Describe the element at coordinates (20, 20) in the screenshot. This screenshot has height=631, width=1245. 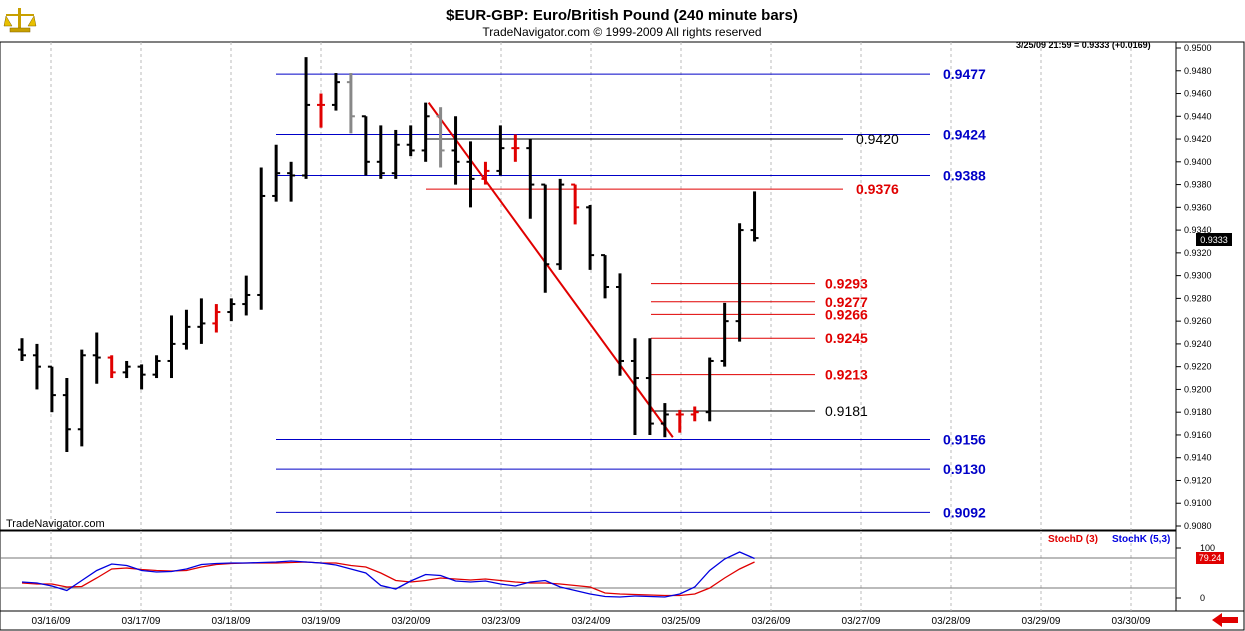
I see `balance-scale-icon` at that location.